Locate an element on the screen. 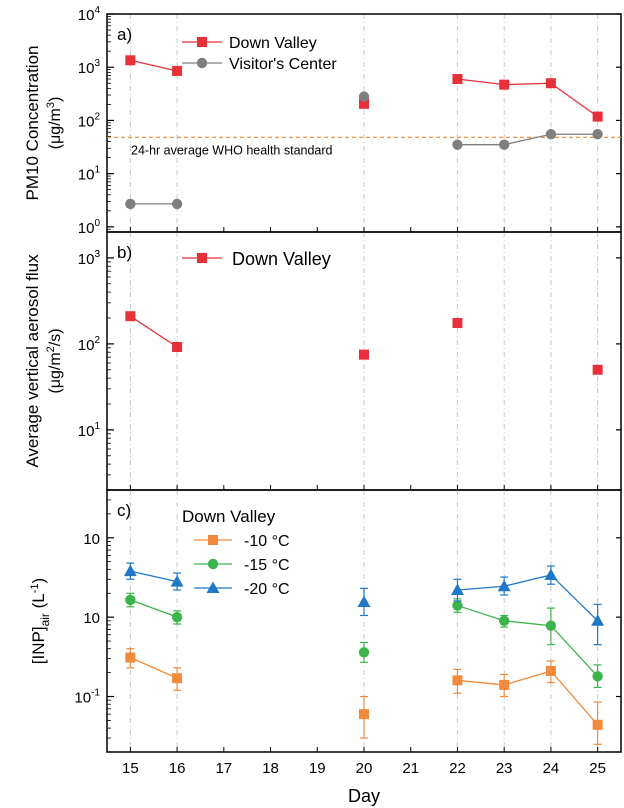  who-standard-label: 24-hr average WHO health standard is located at coordinates (232, 150).